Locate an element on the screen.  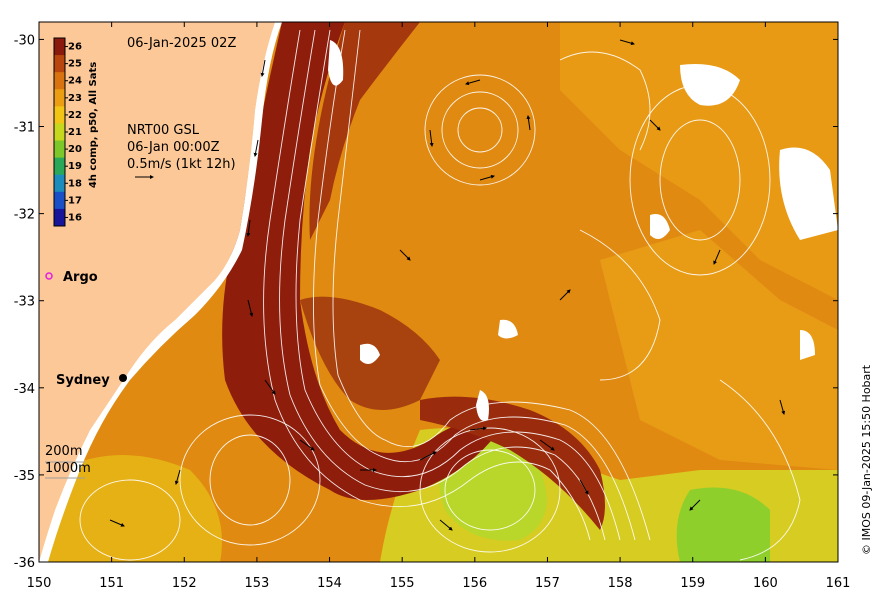
colorbar-label: 18 is located at coordinates (75, 183).